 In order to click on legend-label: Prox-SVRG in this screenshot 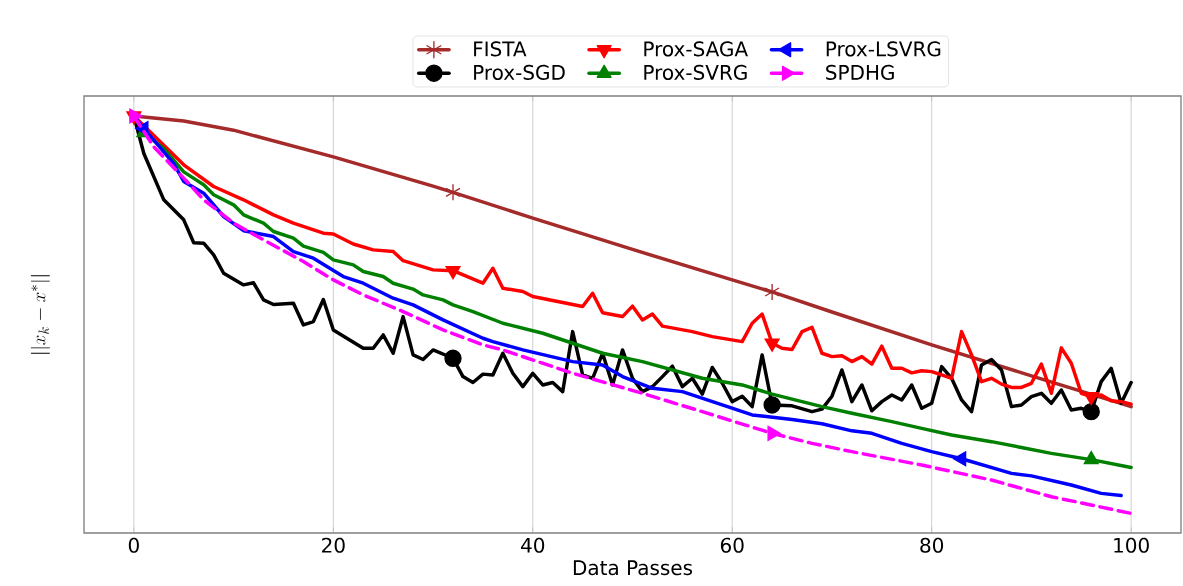, I will do `click(695, 72)`.